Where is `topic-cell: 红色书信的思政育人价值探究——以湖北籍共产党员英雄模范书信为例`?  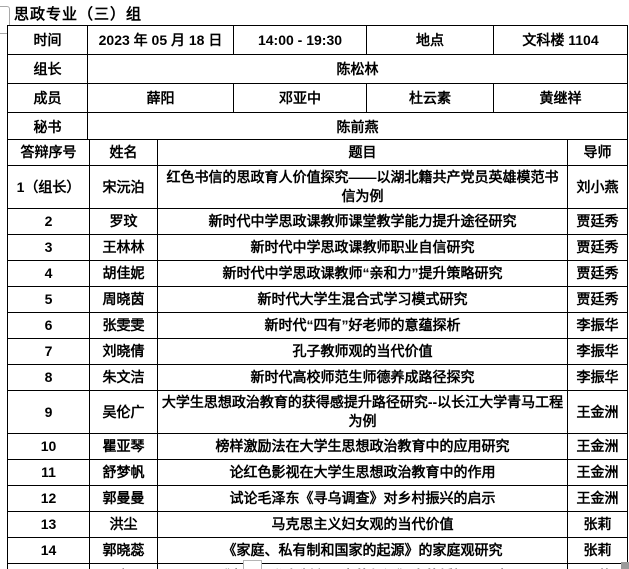
topic-cell: 红色书信的思政育人价值探究——以湖北籍共产党员英雄模范书信为例 is located at coordinates (362, 187).